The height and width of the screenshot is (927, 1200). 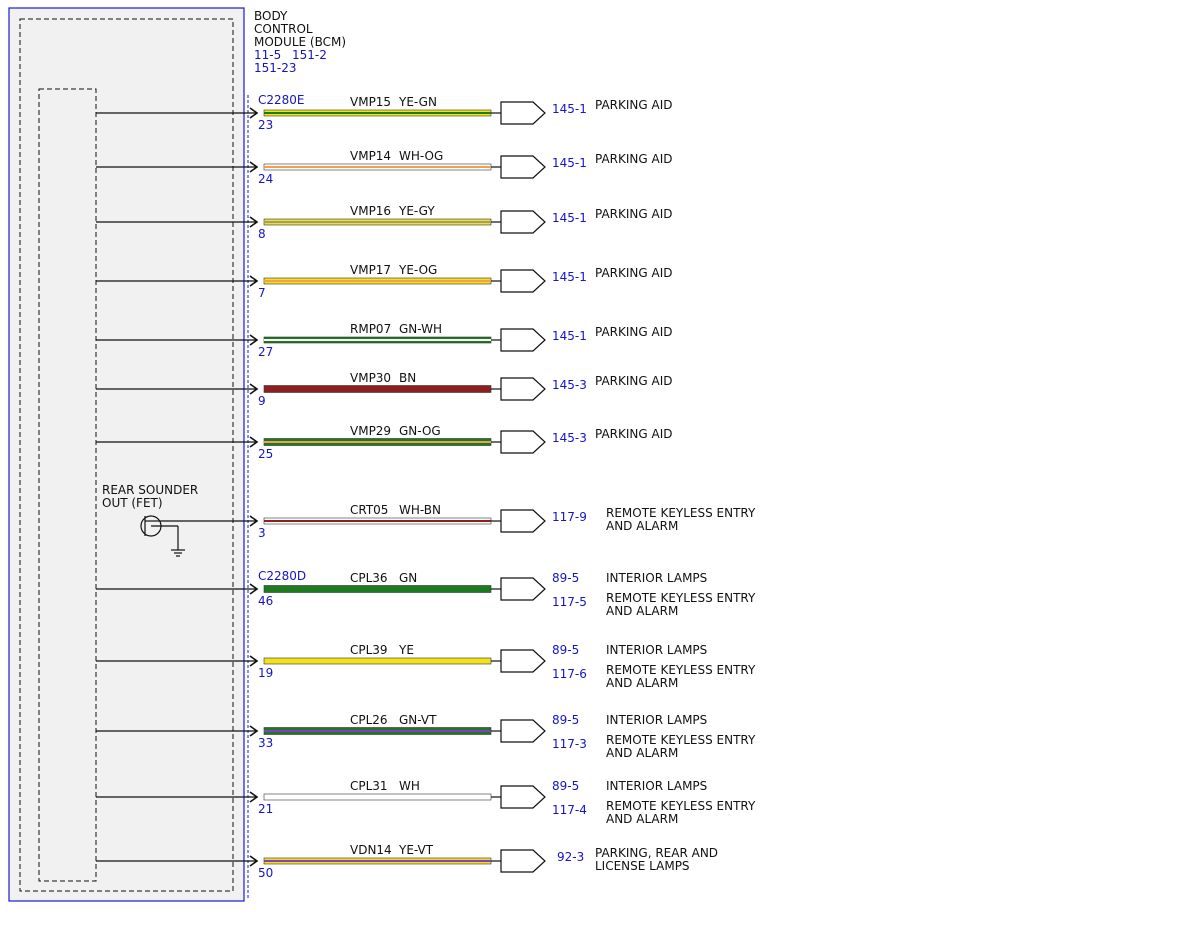 I want to click on connector-c2280d: C2280D, so click(x=282, y=576).